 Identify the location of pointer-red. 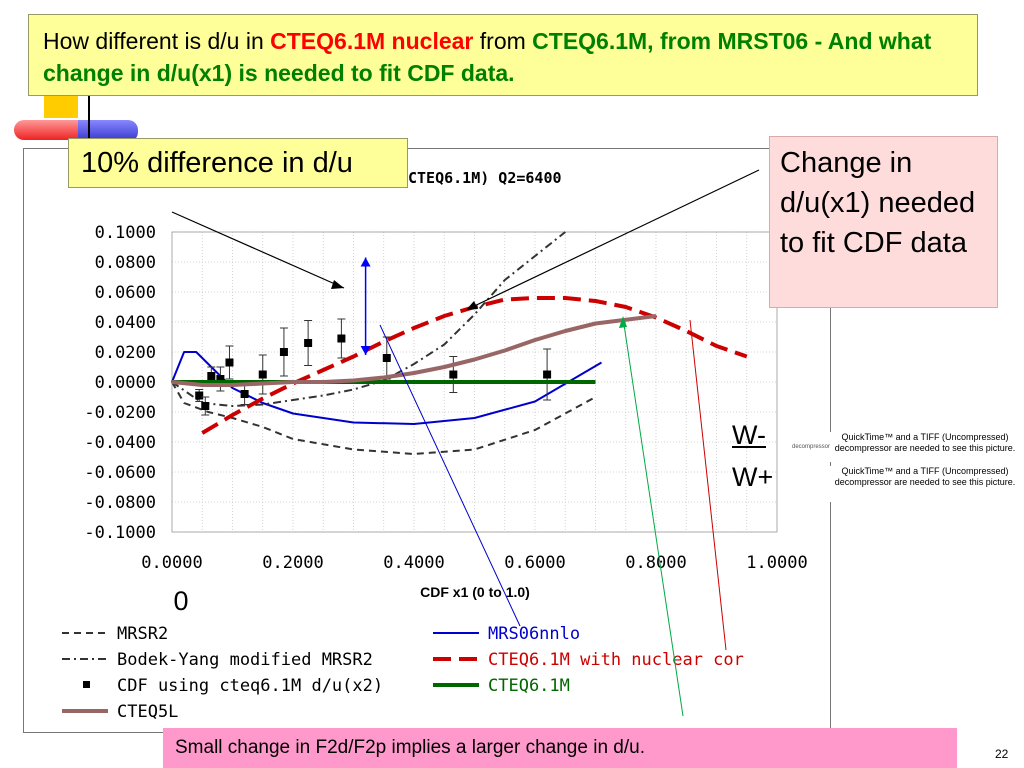
(708, 485).